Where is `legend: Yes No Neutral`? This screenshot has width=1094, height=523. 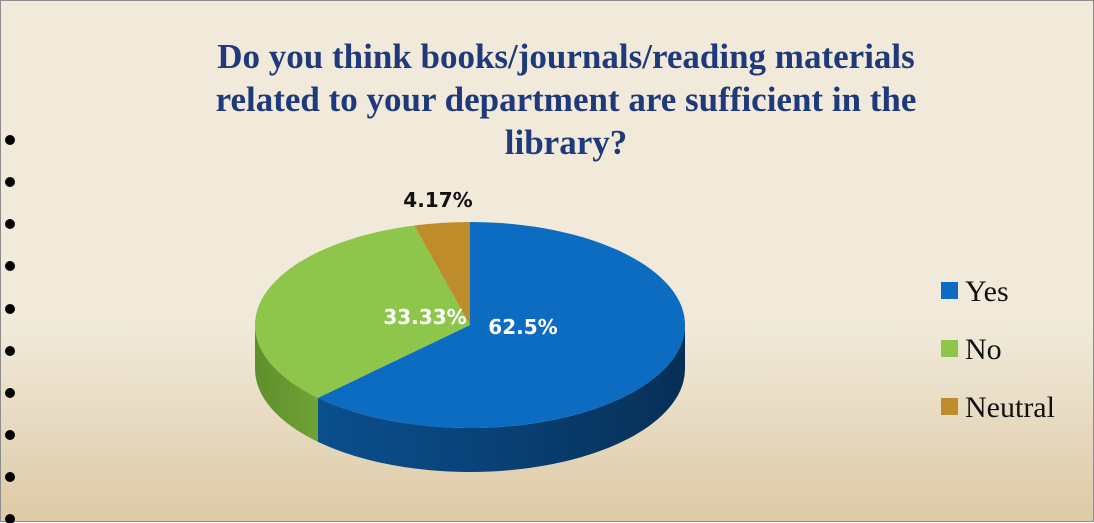 legend: Yes No Neutral is located at coordinates (998, 349).